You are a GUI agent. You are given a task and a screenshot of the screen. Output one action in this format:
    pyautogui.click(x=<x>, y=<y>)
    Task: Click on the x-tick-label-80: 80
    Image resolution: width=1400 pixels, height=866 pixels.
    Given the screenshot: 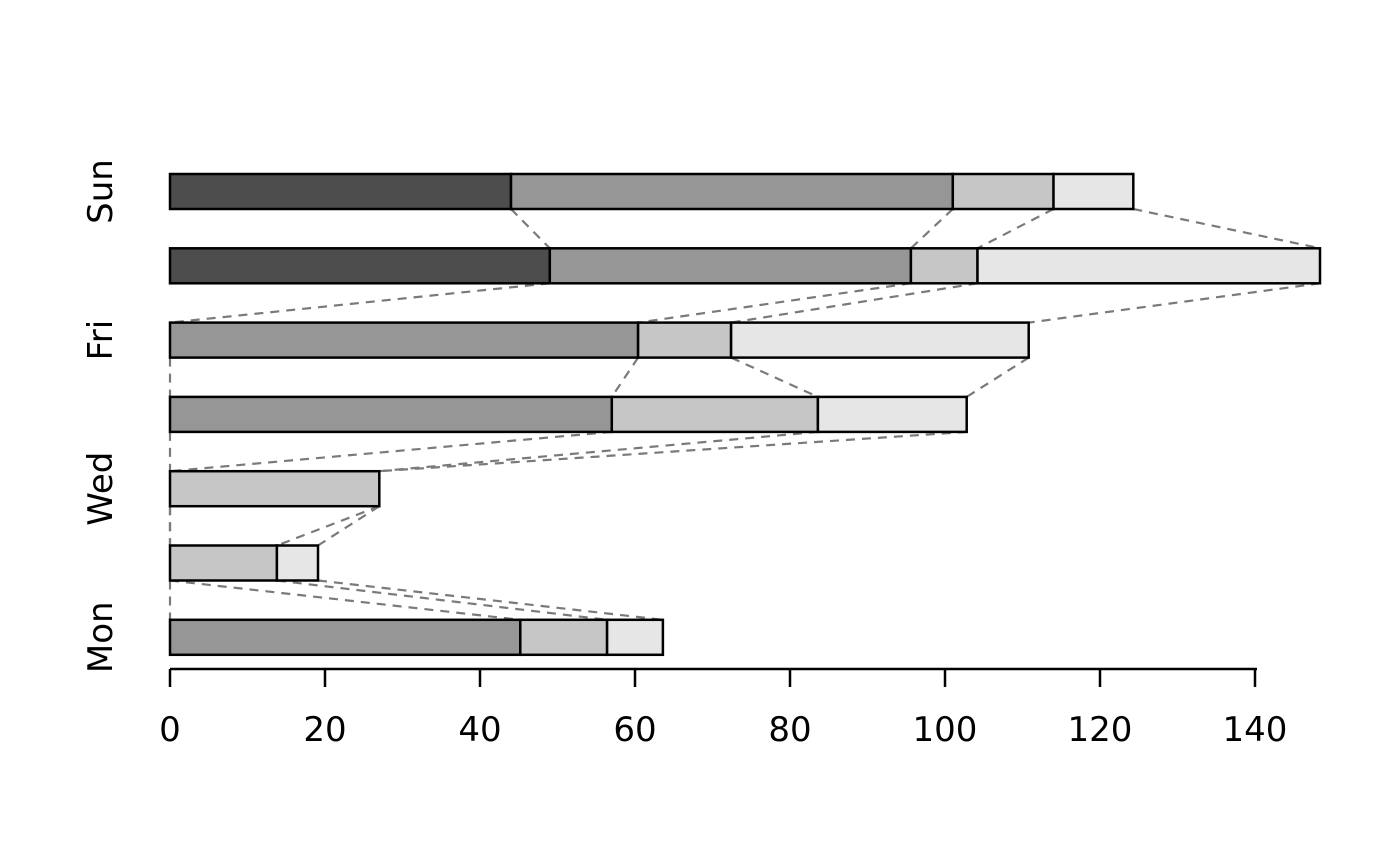 What is the action you would take?
    pyautogui.click(x=789, y=730)
    